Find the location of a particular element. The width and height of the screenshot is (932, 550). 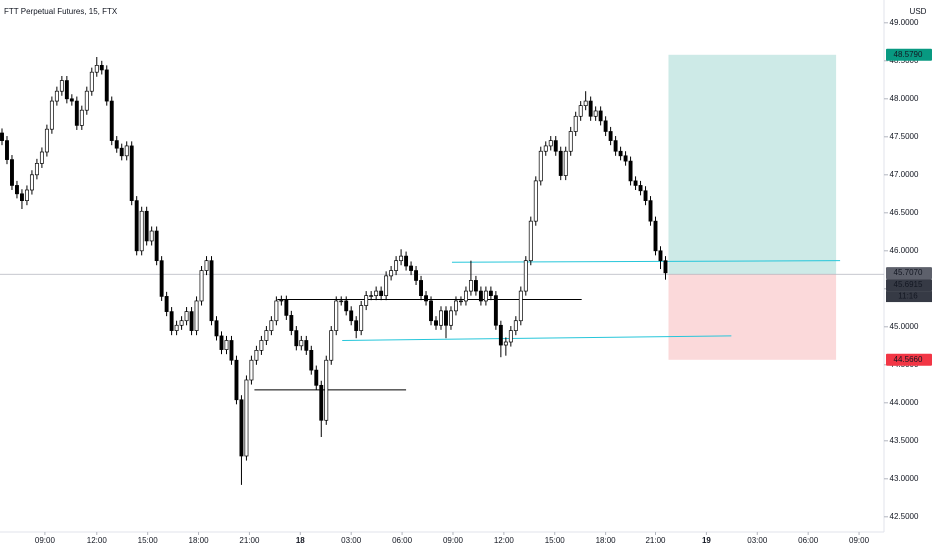

y-tick-label: 47.0000 is located at coordinates (904, 174).